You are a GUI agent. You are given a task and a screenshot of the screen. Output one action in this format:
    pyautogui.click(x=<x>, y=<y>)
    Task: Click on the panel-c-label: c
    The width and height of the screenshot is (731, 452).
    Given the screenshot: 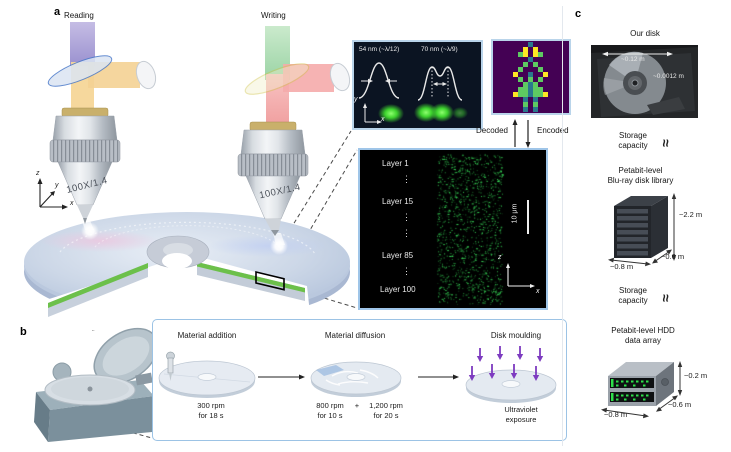 What is the action you would take?
    pyautogui.click(x=578, y=14)
    